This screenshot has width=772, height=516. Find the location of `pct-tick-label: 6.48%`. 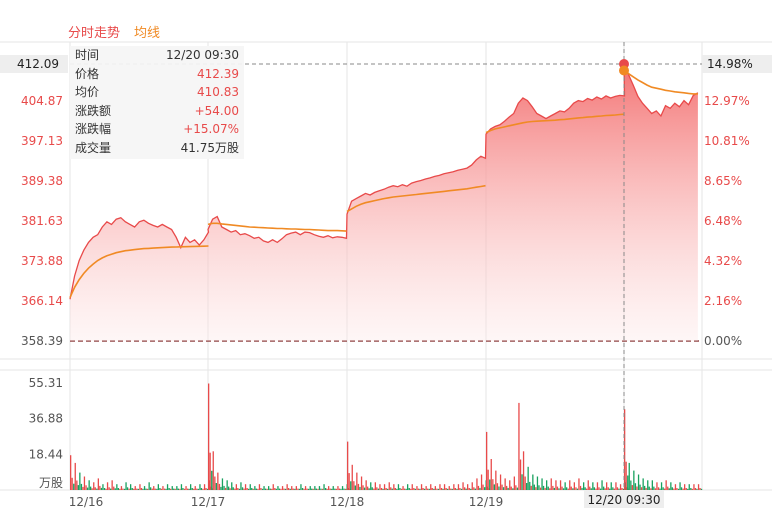

pct-tick-label: 6.48% is located at coordinates (723, 221).